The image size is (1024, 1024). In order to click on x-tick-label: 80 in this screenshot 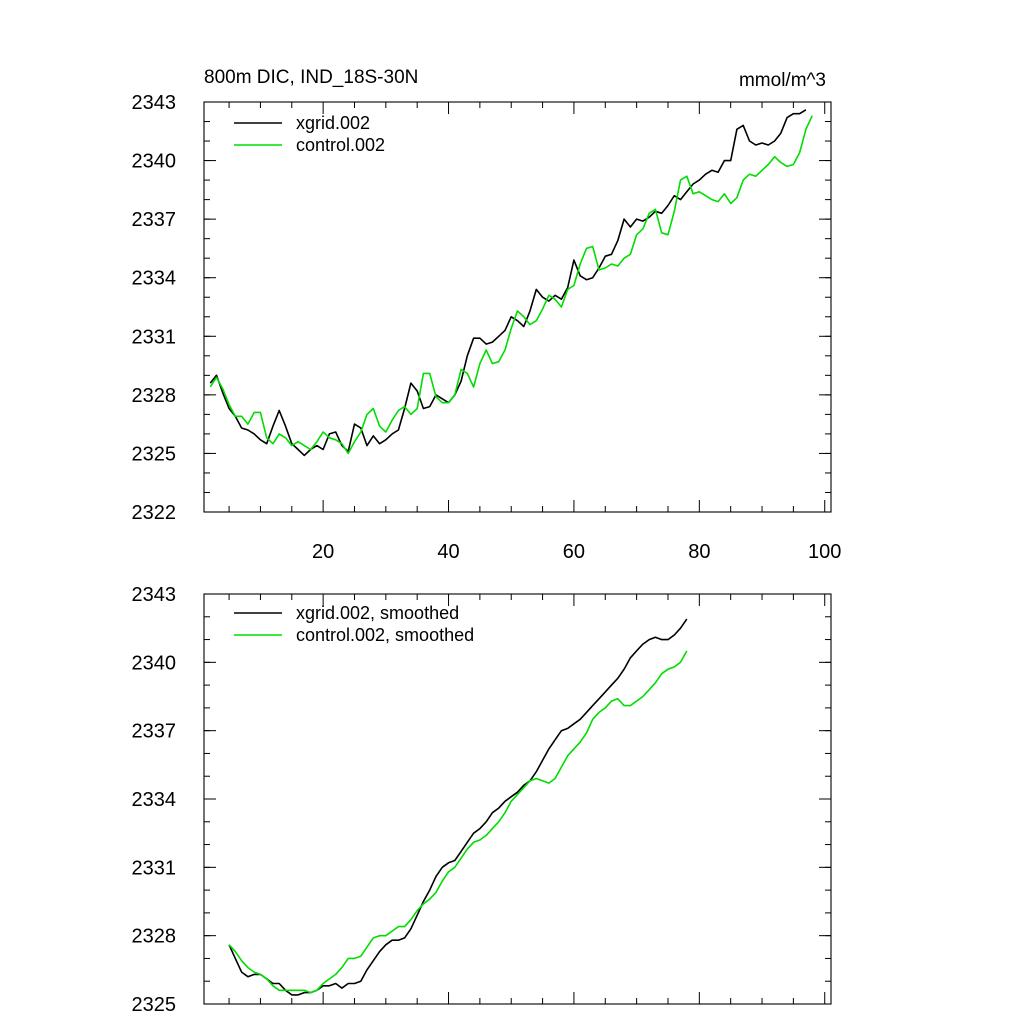, I will do `click(699, 552)`.